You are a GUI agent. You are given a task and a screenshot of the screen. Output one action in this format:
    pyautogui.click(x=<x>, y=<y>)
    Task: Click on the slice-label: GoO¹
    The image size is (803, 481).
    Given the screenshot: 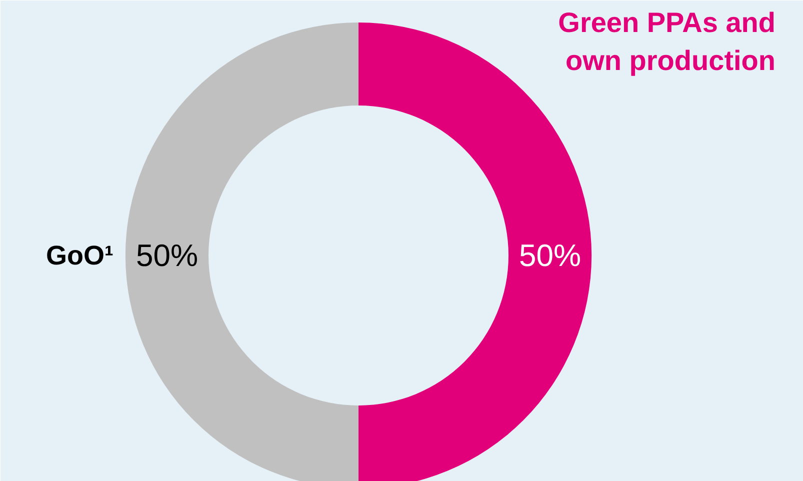 What is the action you would take?
    pyautogui.click(x=80, y=255)
    